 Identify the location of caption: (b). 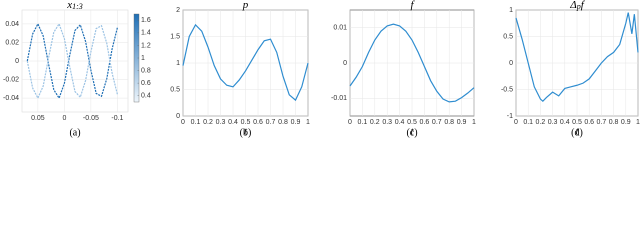
(246, 132).